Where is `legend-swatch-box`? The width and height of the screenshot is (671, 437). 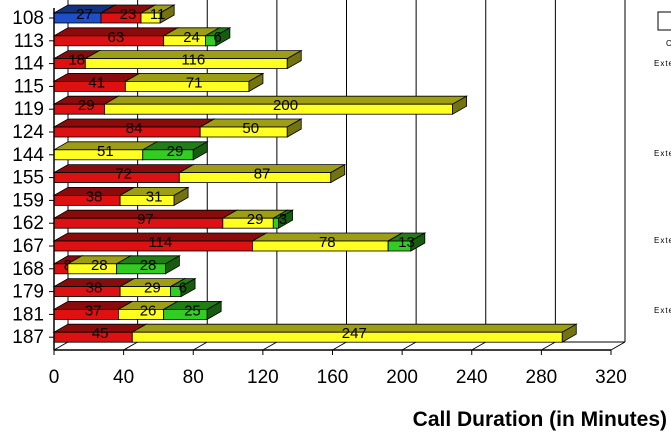
legend-swatch-box is located at coordinates (664, 21).